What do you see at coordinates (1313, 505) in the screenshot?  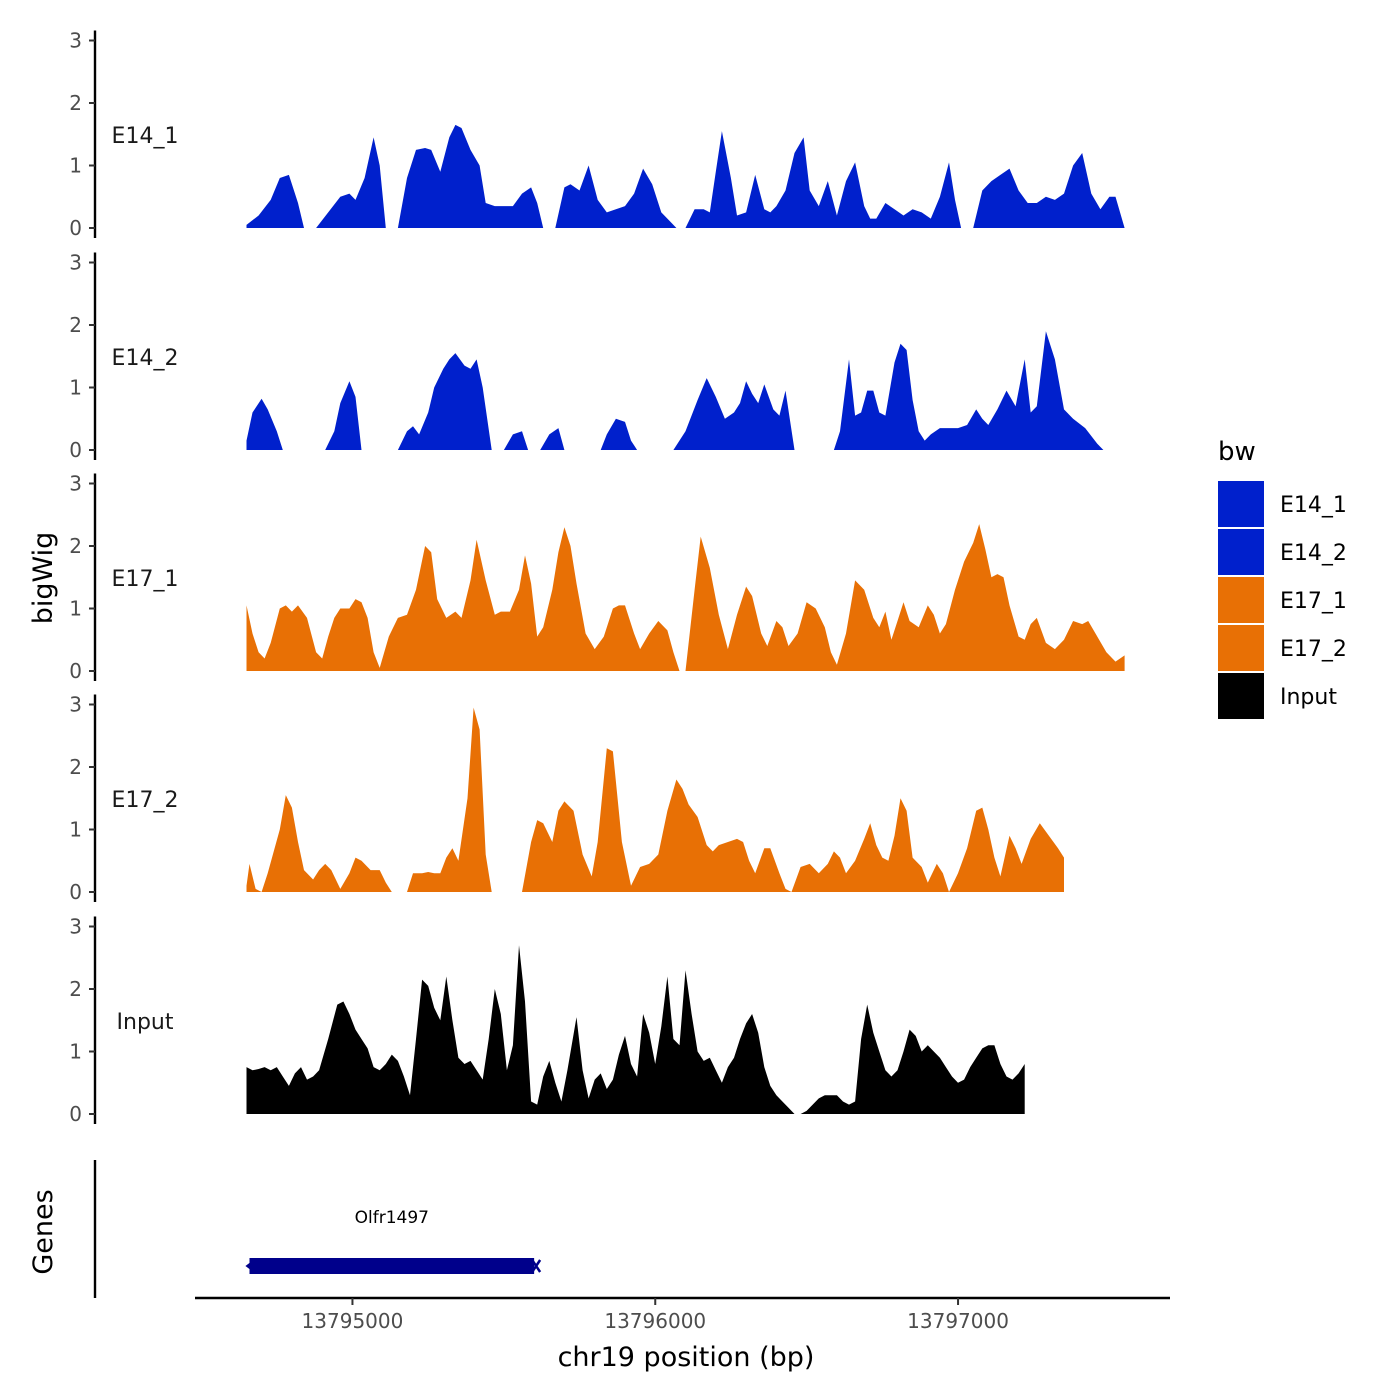 I see `legend-label: E14_1` at bounding box center [1313, 505].